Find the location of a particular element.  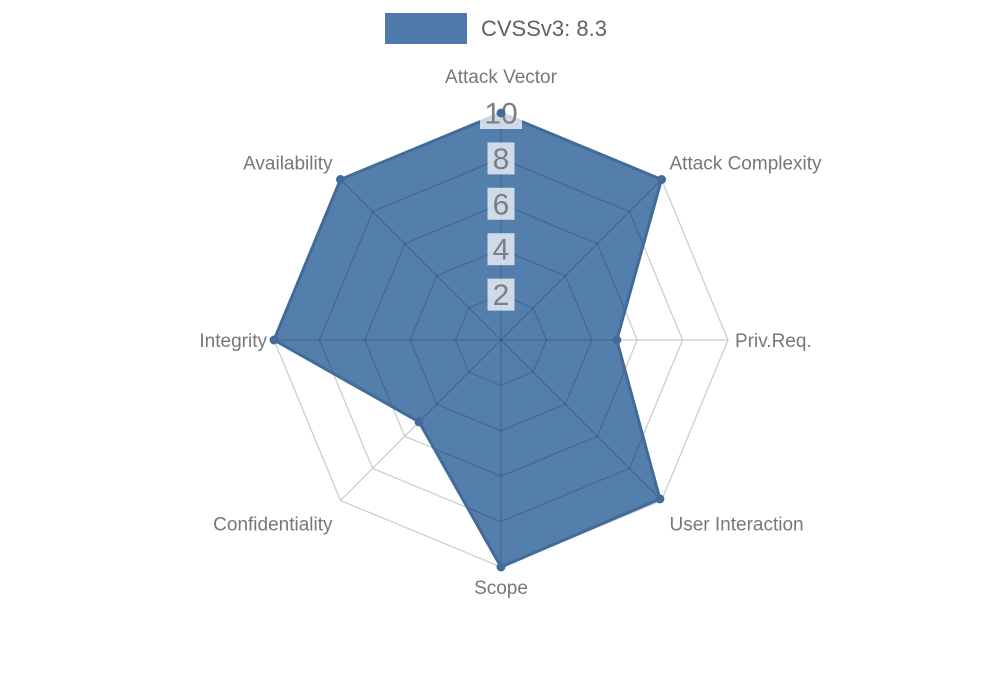

axis-label-attack-complexity: Attack Complexity is located at coordinates (746, 164).